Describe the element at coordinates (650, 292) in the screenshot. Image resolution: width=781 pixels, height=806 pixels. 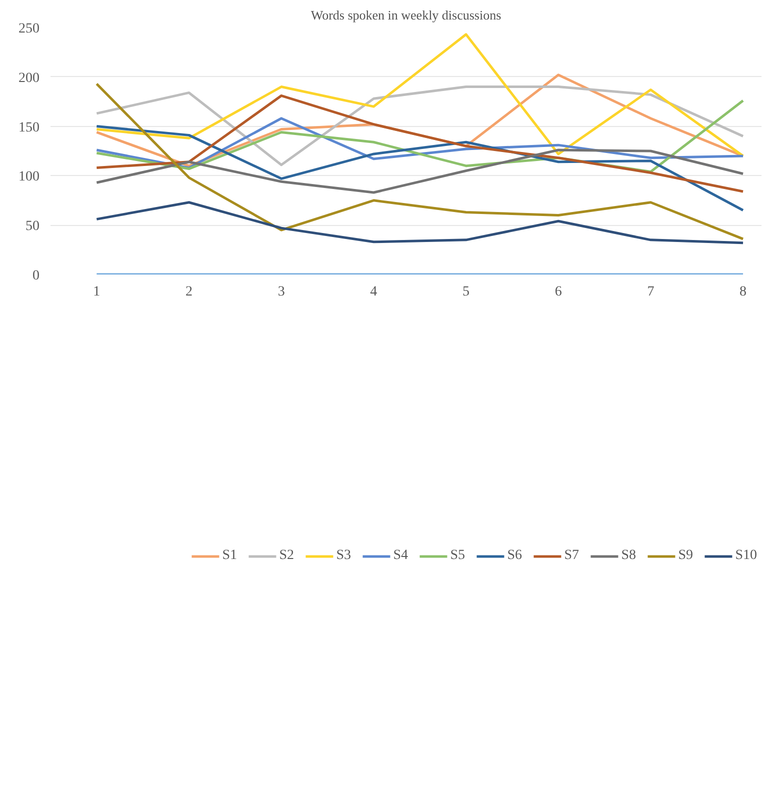
I see `x-tick-label: 7` at that location.